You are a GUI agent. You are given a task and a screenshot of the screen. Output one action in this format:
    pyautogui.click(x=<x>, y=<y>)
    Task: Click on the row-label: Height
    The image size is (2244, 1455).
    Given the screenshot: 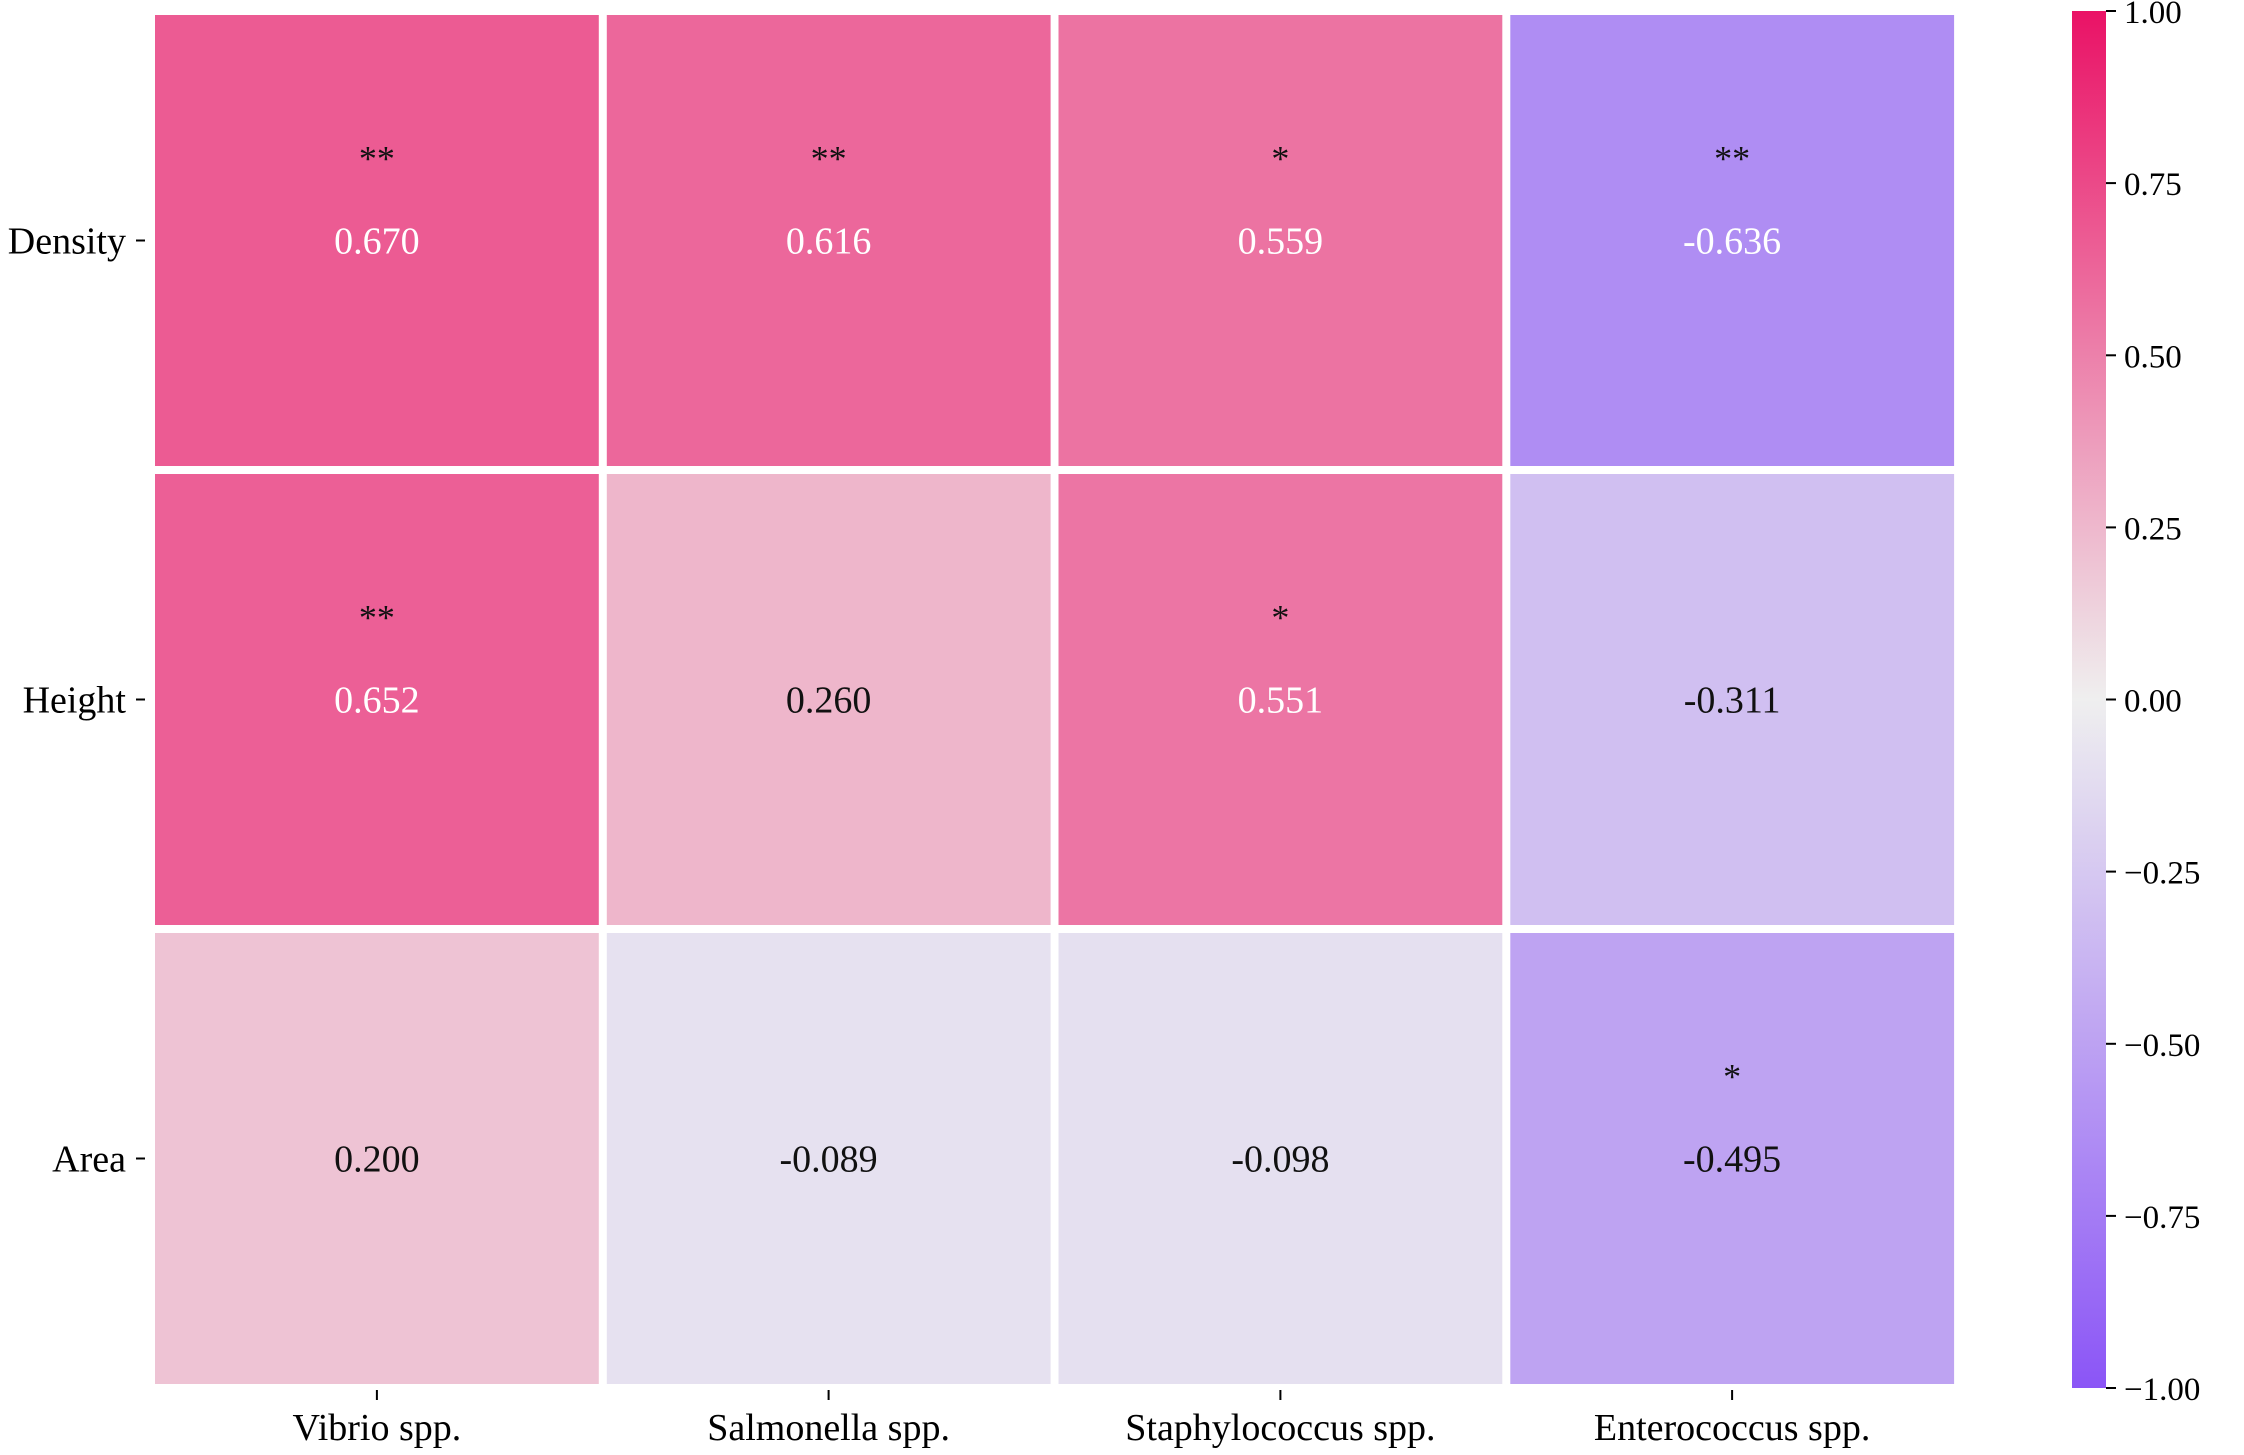 What is the action you would take?
    pyautogui.click(x=75, y=701)
    